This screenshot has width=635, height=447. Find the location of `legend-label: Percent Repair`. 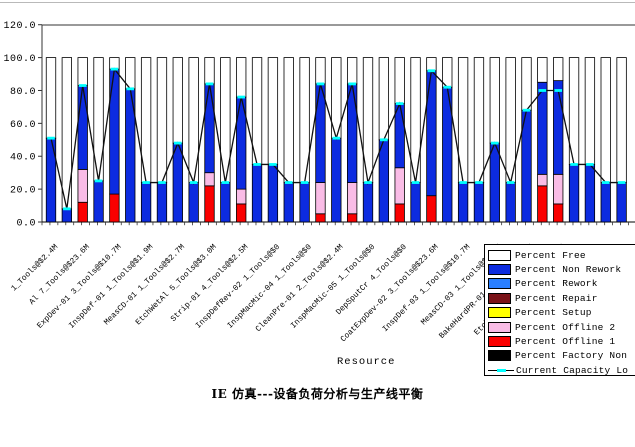

legend-label: Percent Repair is located at coordinates (556, 298).